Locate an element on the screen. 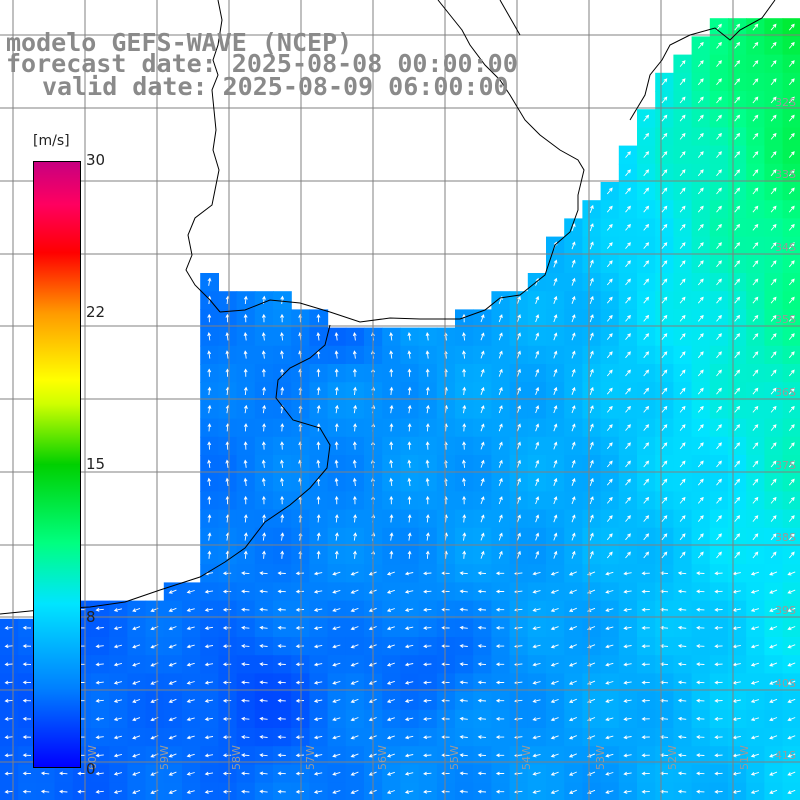 The height and width of the screenshot is (800, 800). lon-label: 57W is located at coordinates (310, 757).